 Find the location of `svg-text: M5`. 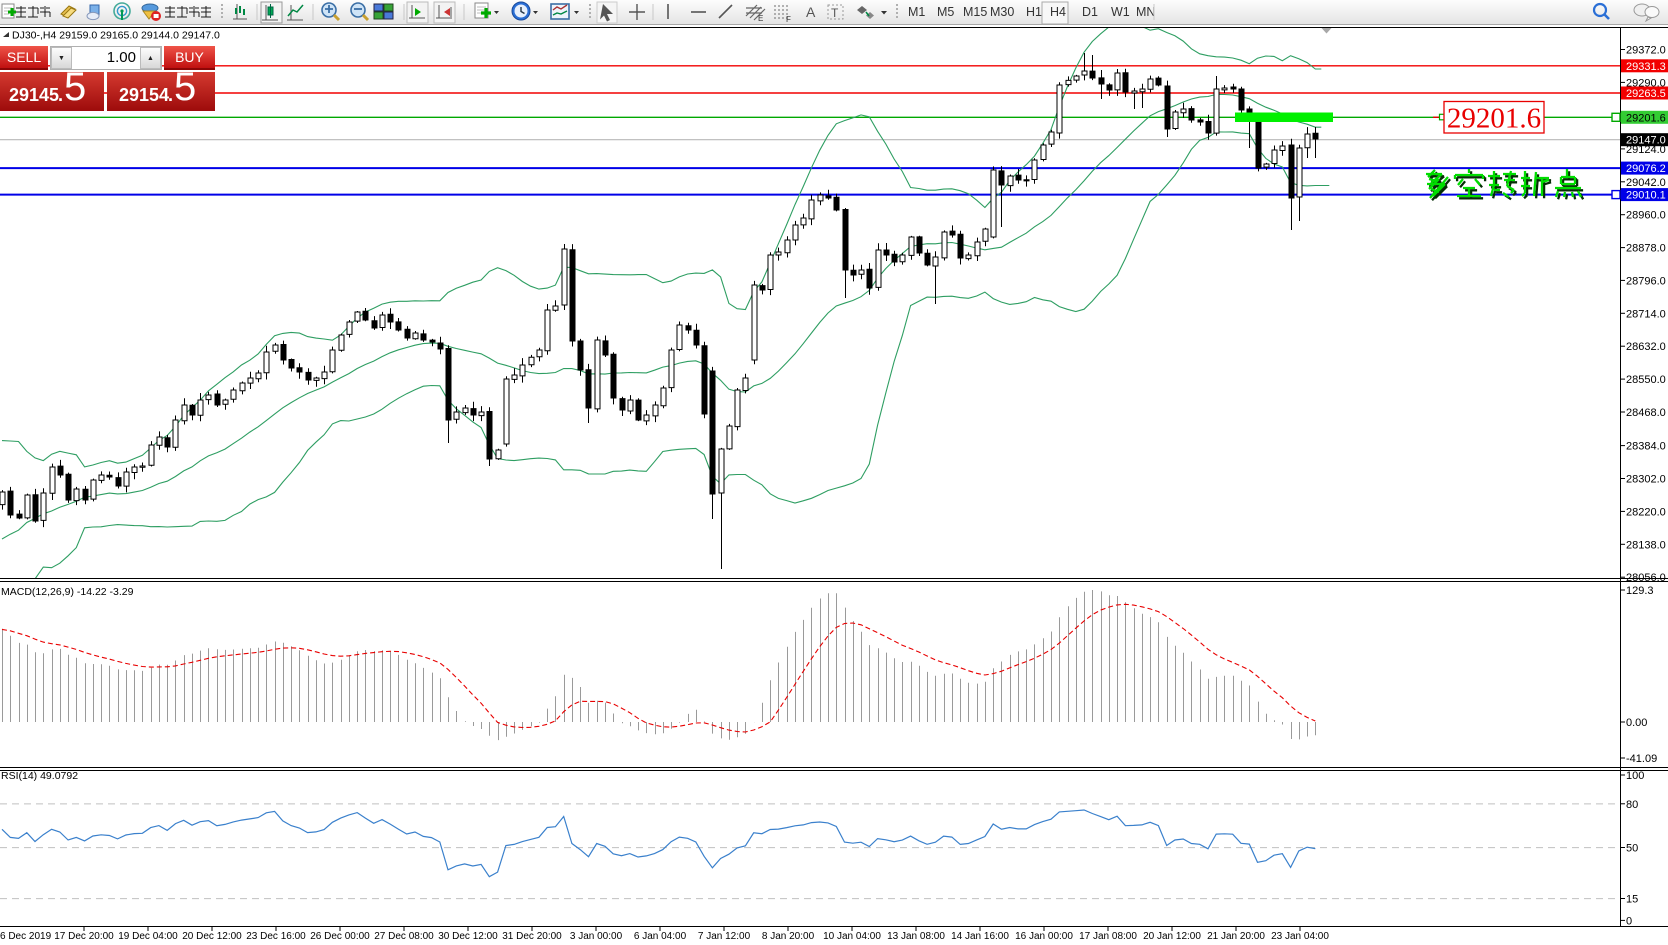

svg-text: M5 is located at coordinates (945, 12).